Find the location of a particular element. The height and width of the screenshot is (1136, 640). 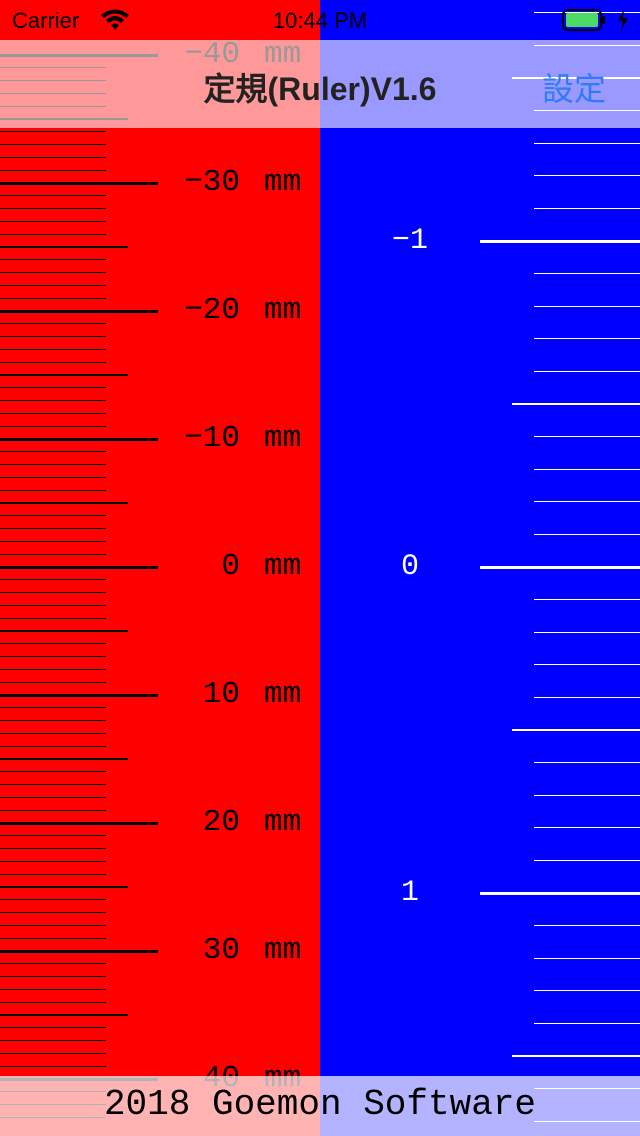

carrier-label: Carrier is located at coordinates (46, 20).